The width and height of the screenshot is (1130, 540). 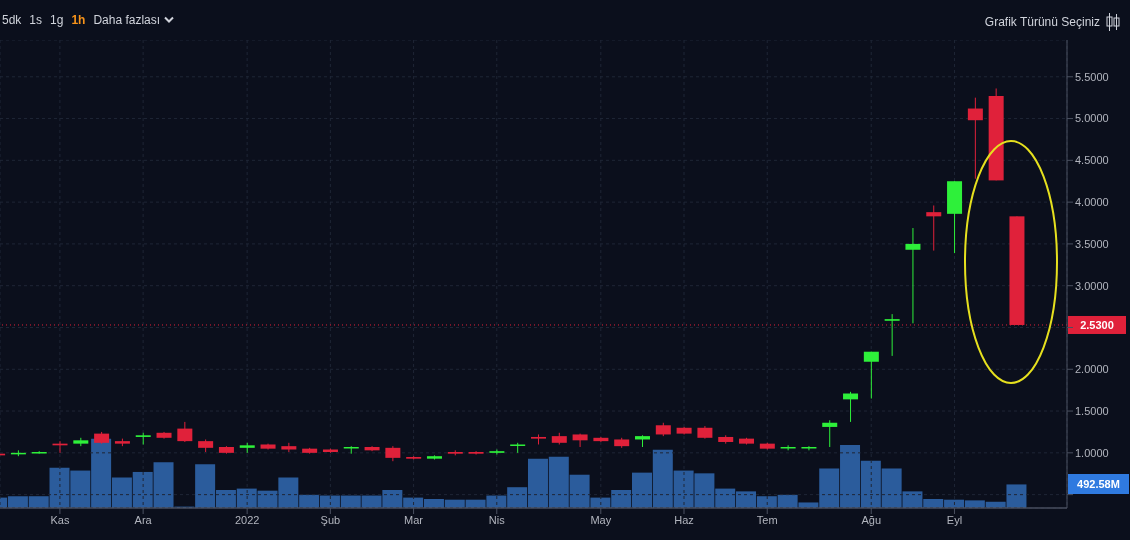 What do you see at coordinates (871, 519) in the screenshot?
I see `x-tick-label: Ağu` at bounding box center [871, 519].